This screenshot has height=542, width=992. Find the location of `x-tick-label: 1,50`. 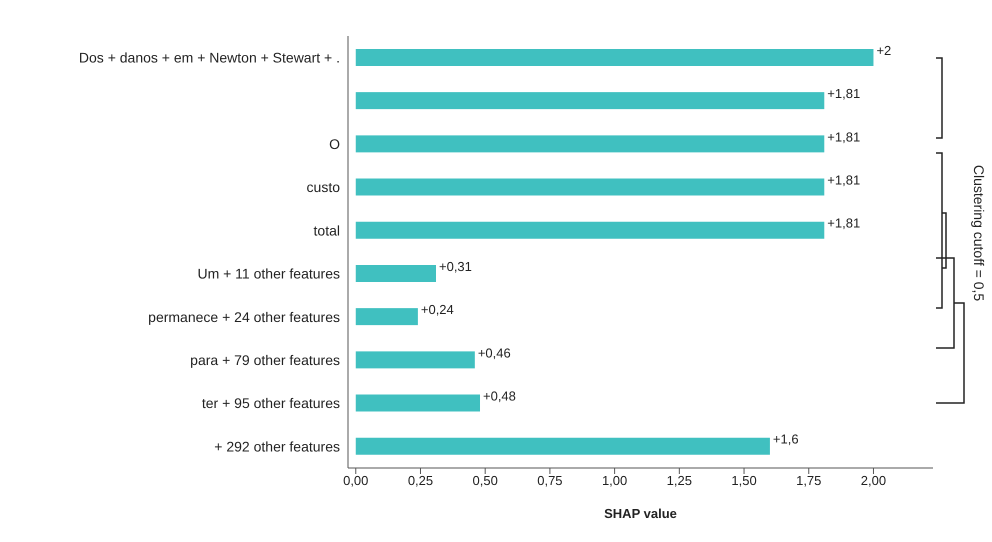

x-tick-label: 1,50 is located at coordinates (744, 480).